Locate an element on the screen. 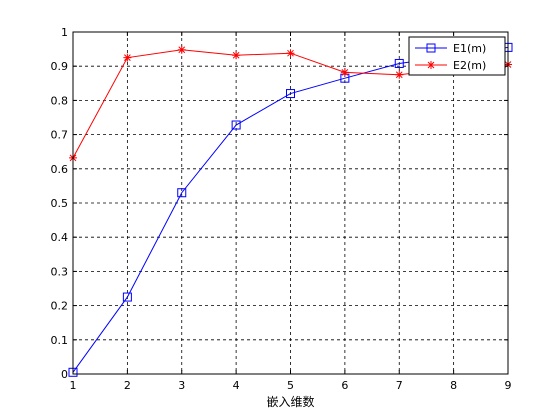  legend-entry-1: E1(m) is located at coordinates (469, 48).